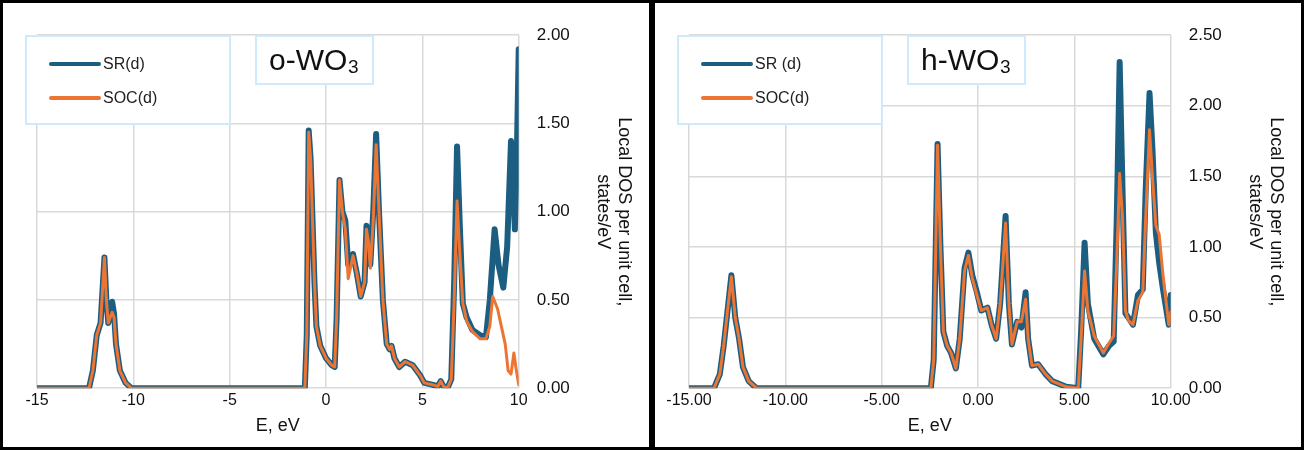 The width and height of the screenshot is (1305, 450). What do you see at coordinates (778, 64) in the screenshot?
I see `legend-label: SR (d)` at bounding box center [778, 64].